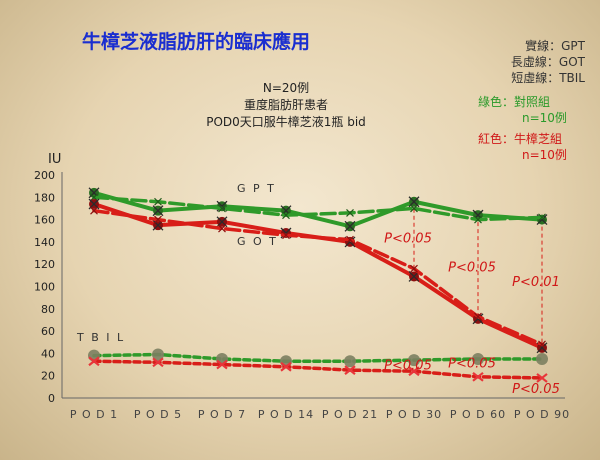  What do you see at coordinates (286, 121) in the screenshot?
I see `note-dosage: POD0天口服牛樟芝液1瓶 bid` at bounding box center [286, 121].